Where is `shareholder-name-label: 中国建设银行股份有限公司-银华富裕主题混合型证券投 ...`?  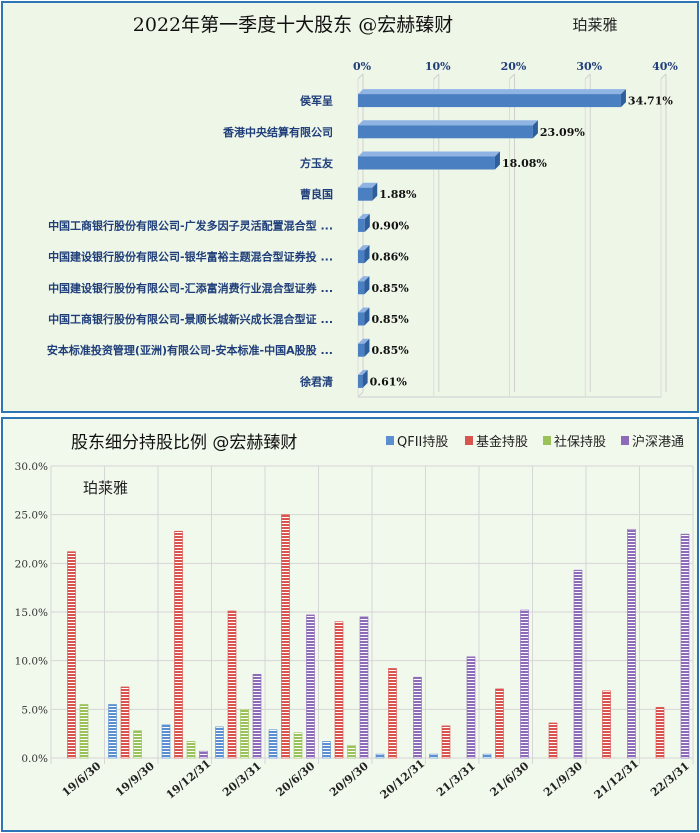 shareholder-name-label: 中国建设银行股份有限公司-银华富裕主题混合型证券投 ... is located at coordinates (190, 257).